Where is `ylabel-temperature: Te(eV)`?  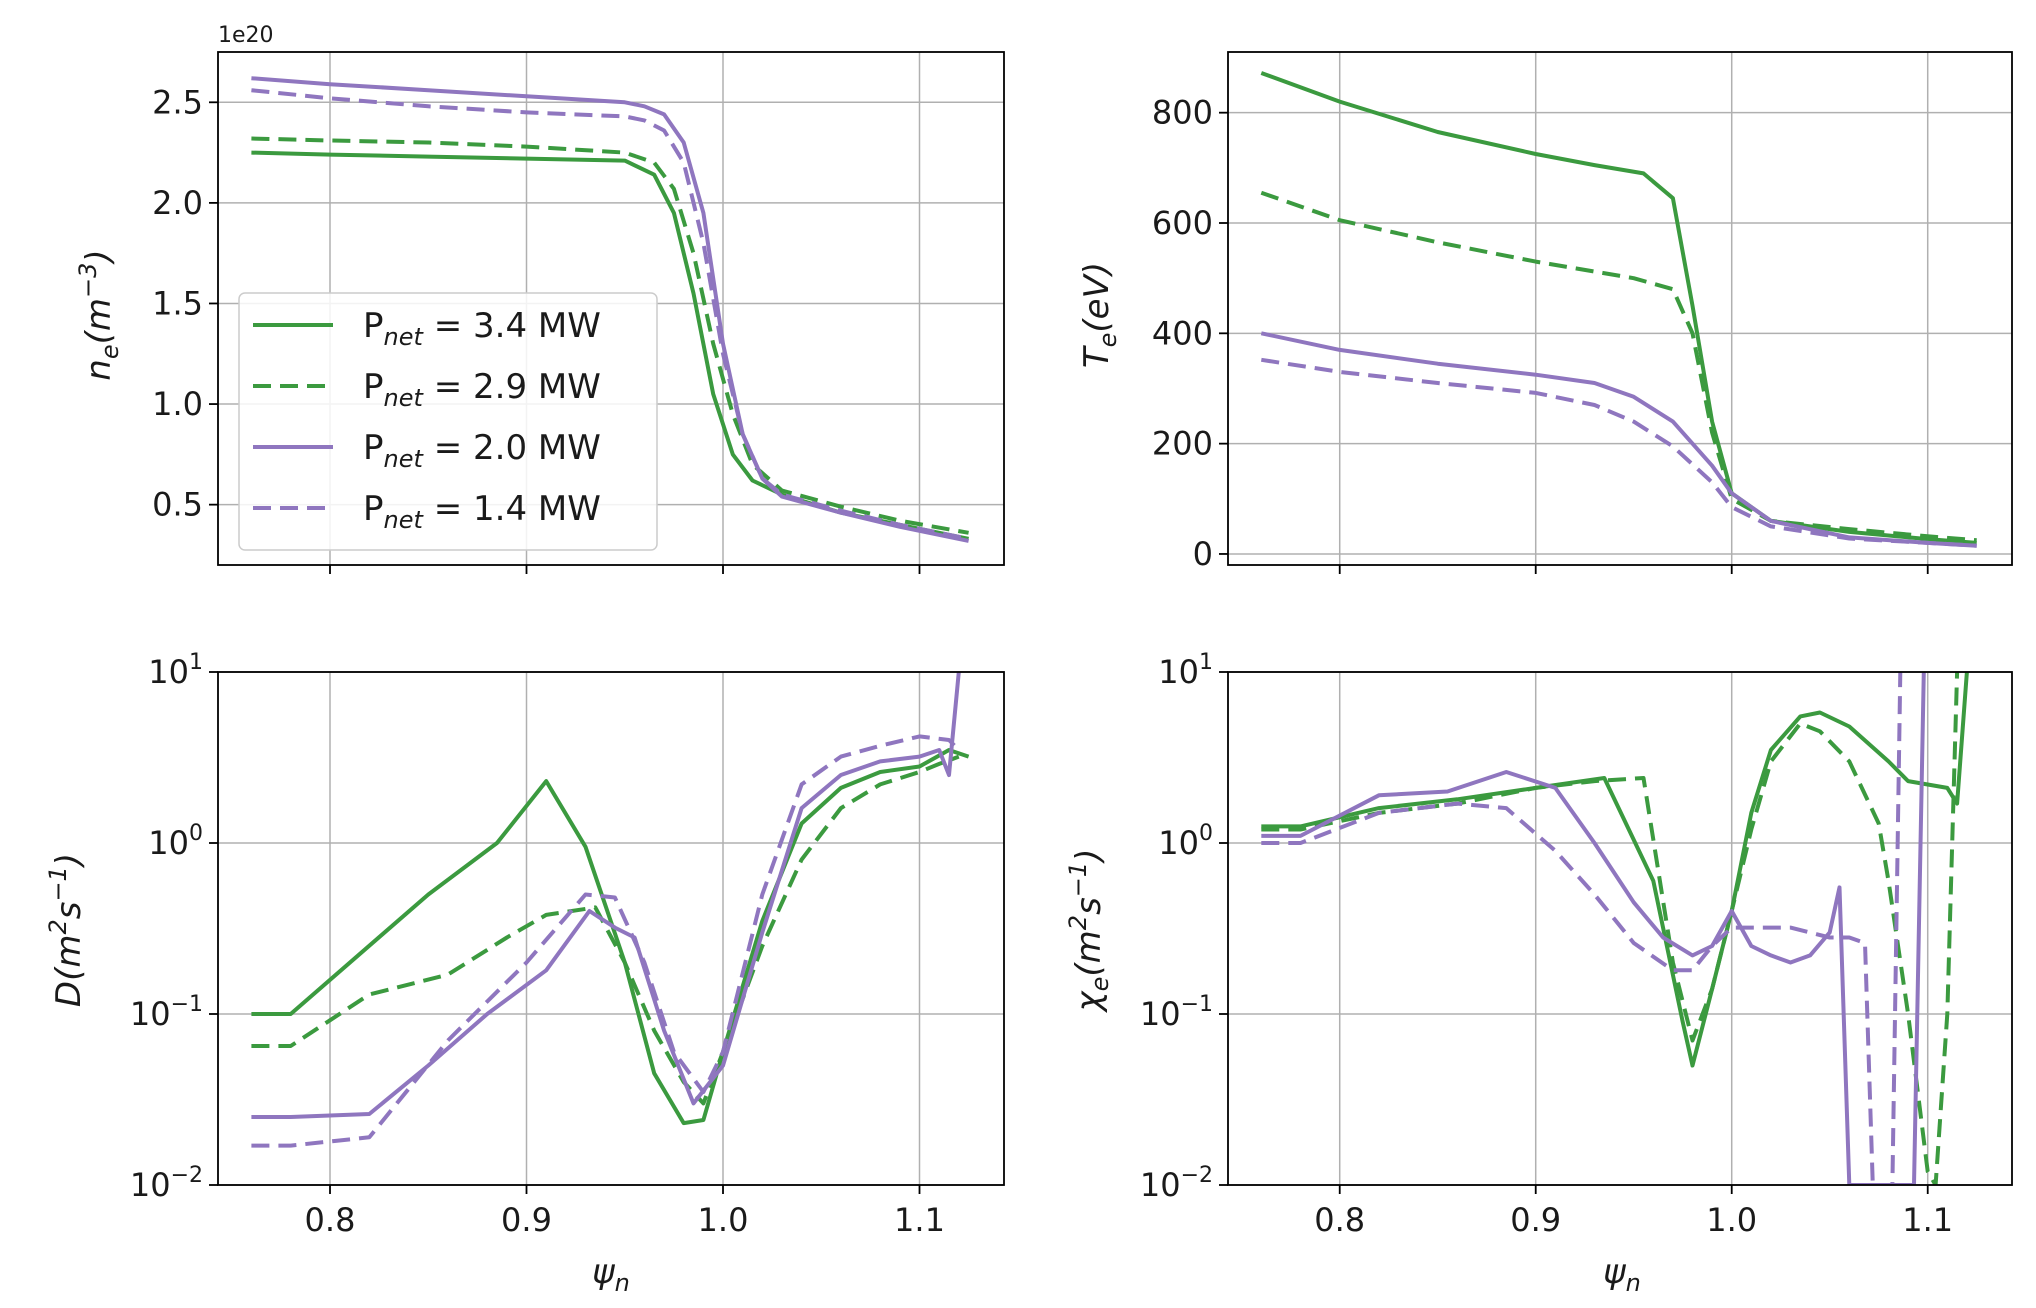
ylabel-temperature: Te(eV) is located at coordinates (1099, 315).